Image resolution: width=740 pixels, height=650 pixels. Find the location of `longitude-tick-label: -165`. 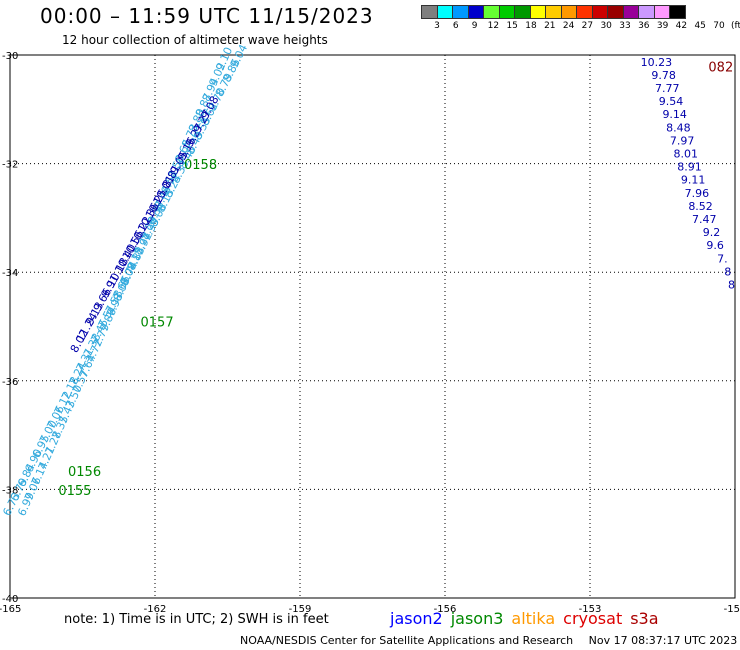

longitude-tick-label: -165 is located at coordinates (10, 609).